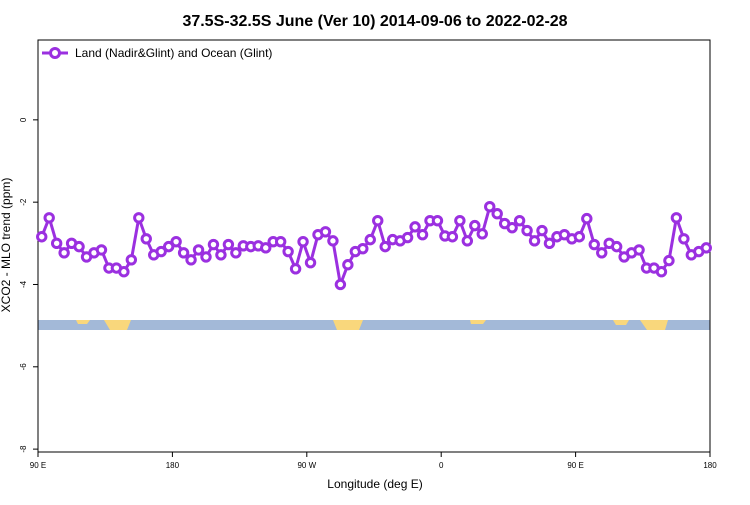 Image resolution: width=750 pixels, height=505 pixels. What do you see at coordinates (441, 465) in the screenshot?
I see `x-tick-label: 0` at bounding box center [441, 465].